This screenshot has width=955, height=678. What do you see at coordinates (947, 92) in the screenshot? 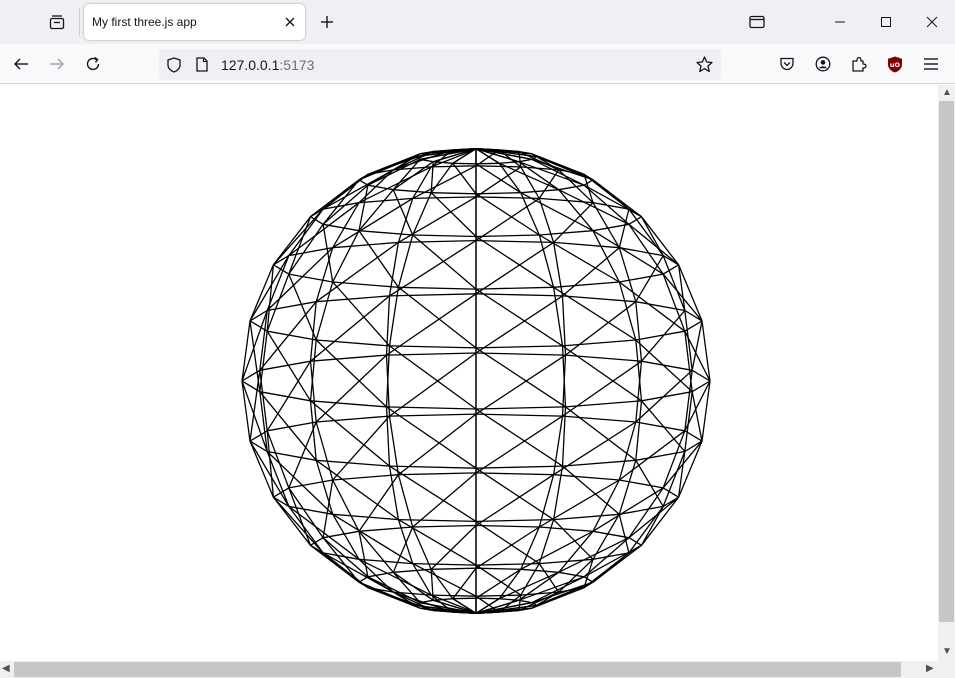
I see `scroll-up-arrow-icon: ▲` at bounding box center [947, 92].